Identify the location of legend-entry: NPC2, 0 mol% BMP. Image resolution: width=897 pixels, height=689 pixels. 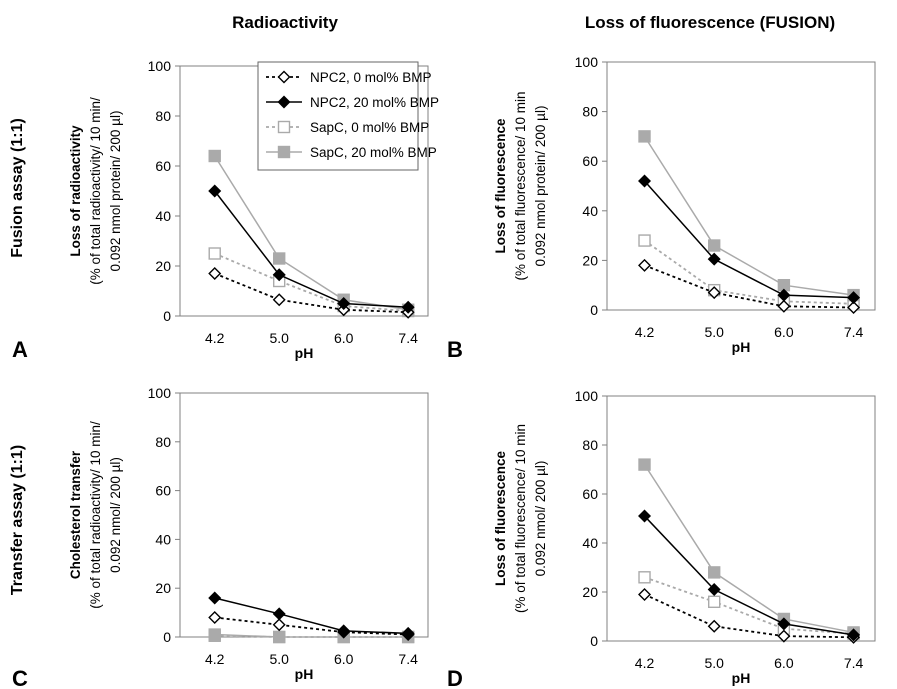
(349, 77).